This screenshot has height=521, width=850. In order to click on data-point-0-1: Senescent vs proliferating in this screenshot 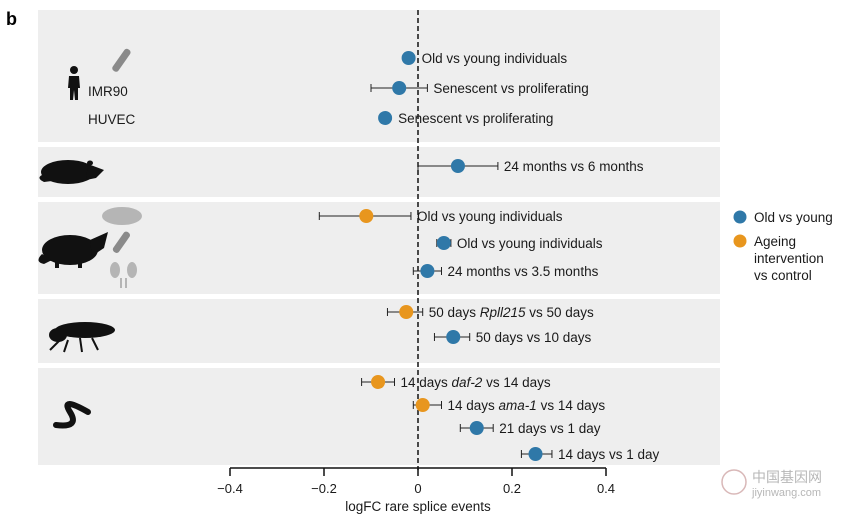, I will do `click(479, 88)`.